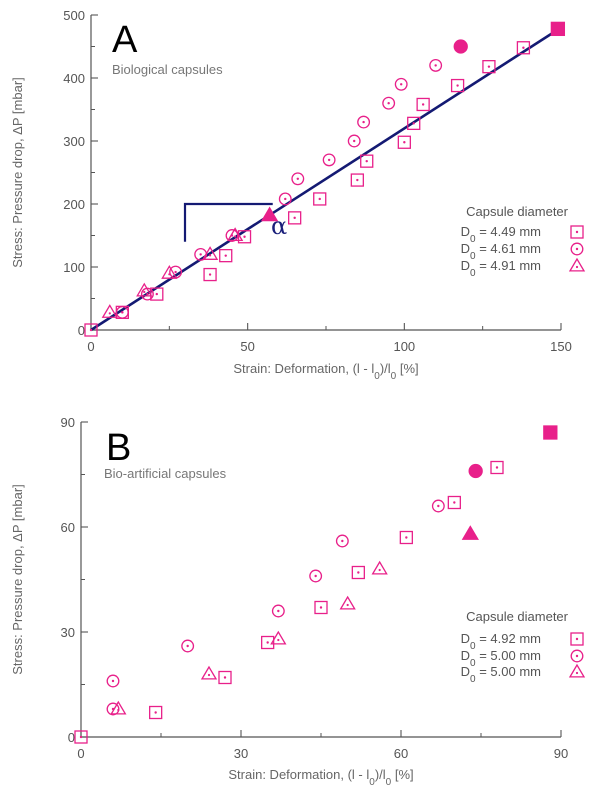 Image resolution: width=594 pixels, height=789 pixels. What do you see at coordinates (249, 637) in the screenshot?
I see `series-triangle` at bounding box center [249, 637].